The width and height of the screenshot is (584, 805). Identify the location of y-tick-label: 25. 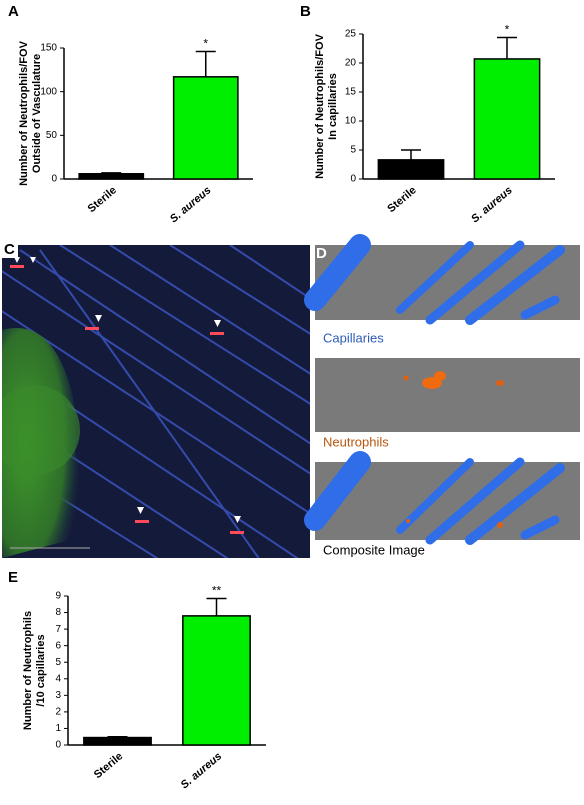
(351, 34).